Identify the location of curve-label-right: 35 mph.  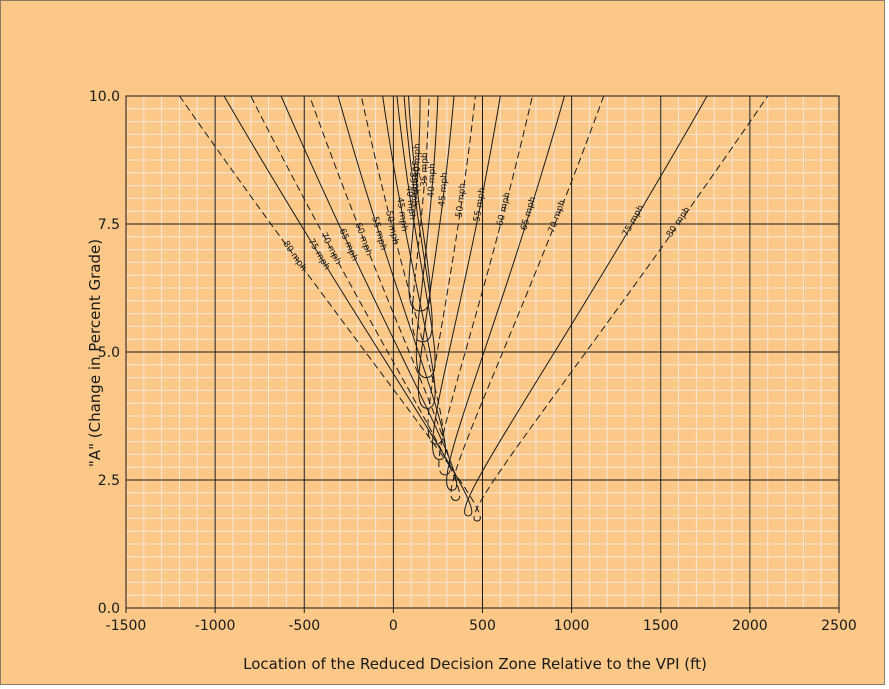
(425, 169).